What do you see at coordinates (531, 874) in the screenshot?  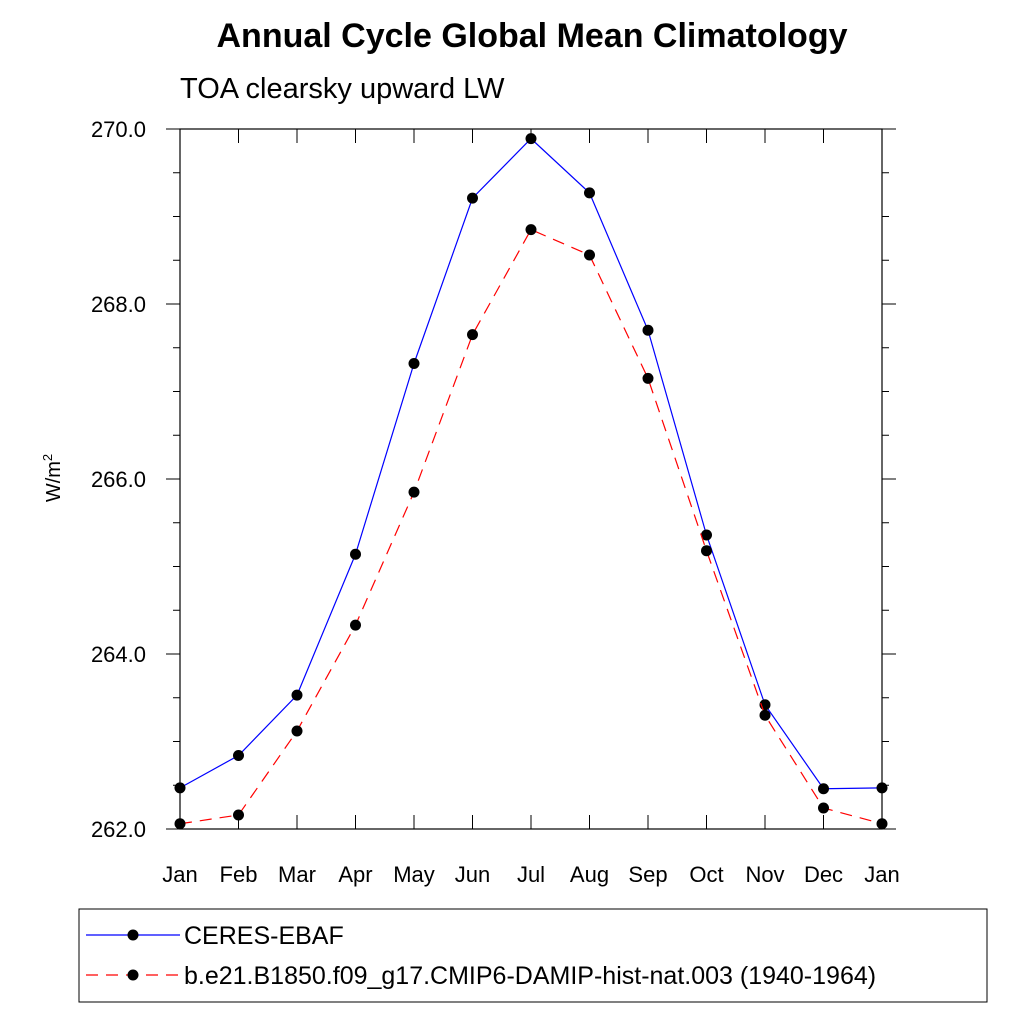 I see `x-tick-label: Jul` at bounding box center [531, 874].